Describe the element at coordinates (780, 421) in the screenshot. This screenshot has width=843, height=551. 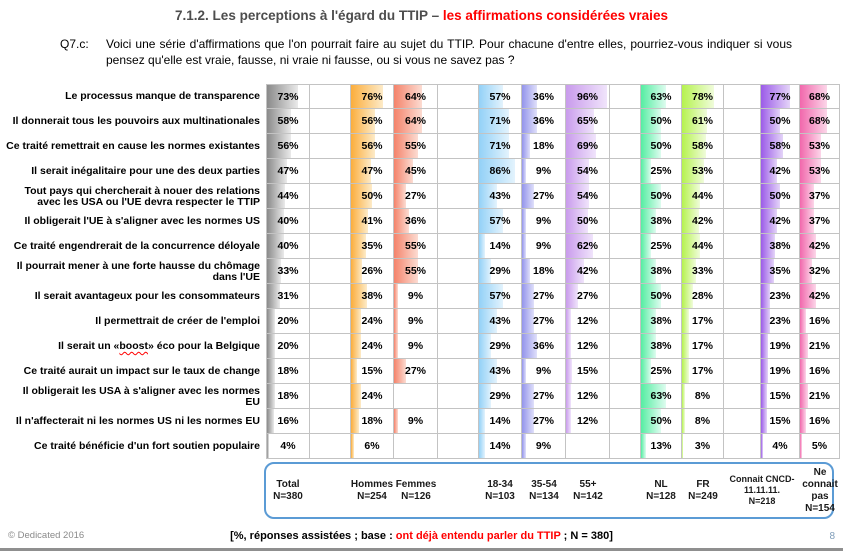
I see `value-cell-connait-cncd-row14: 15%` at that location.